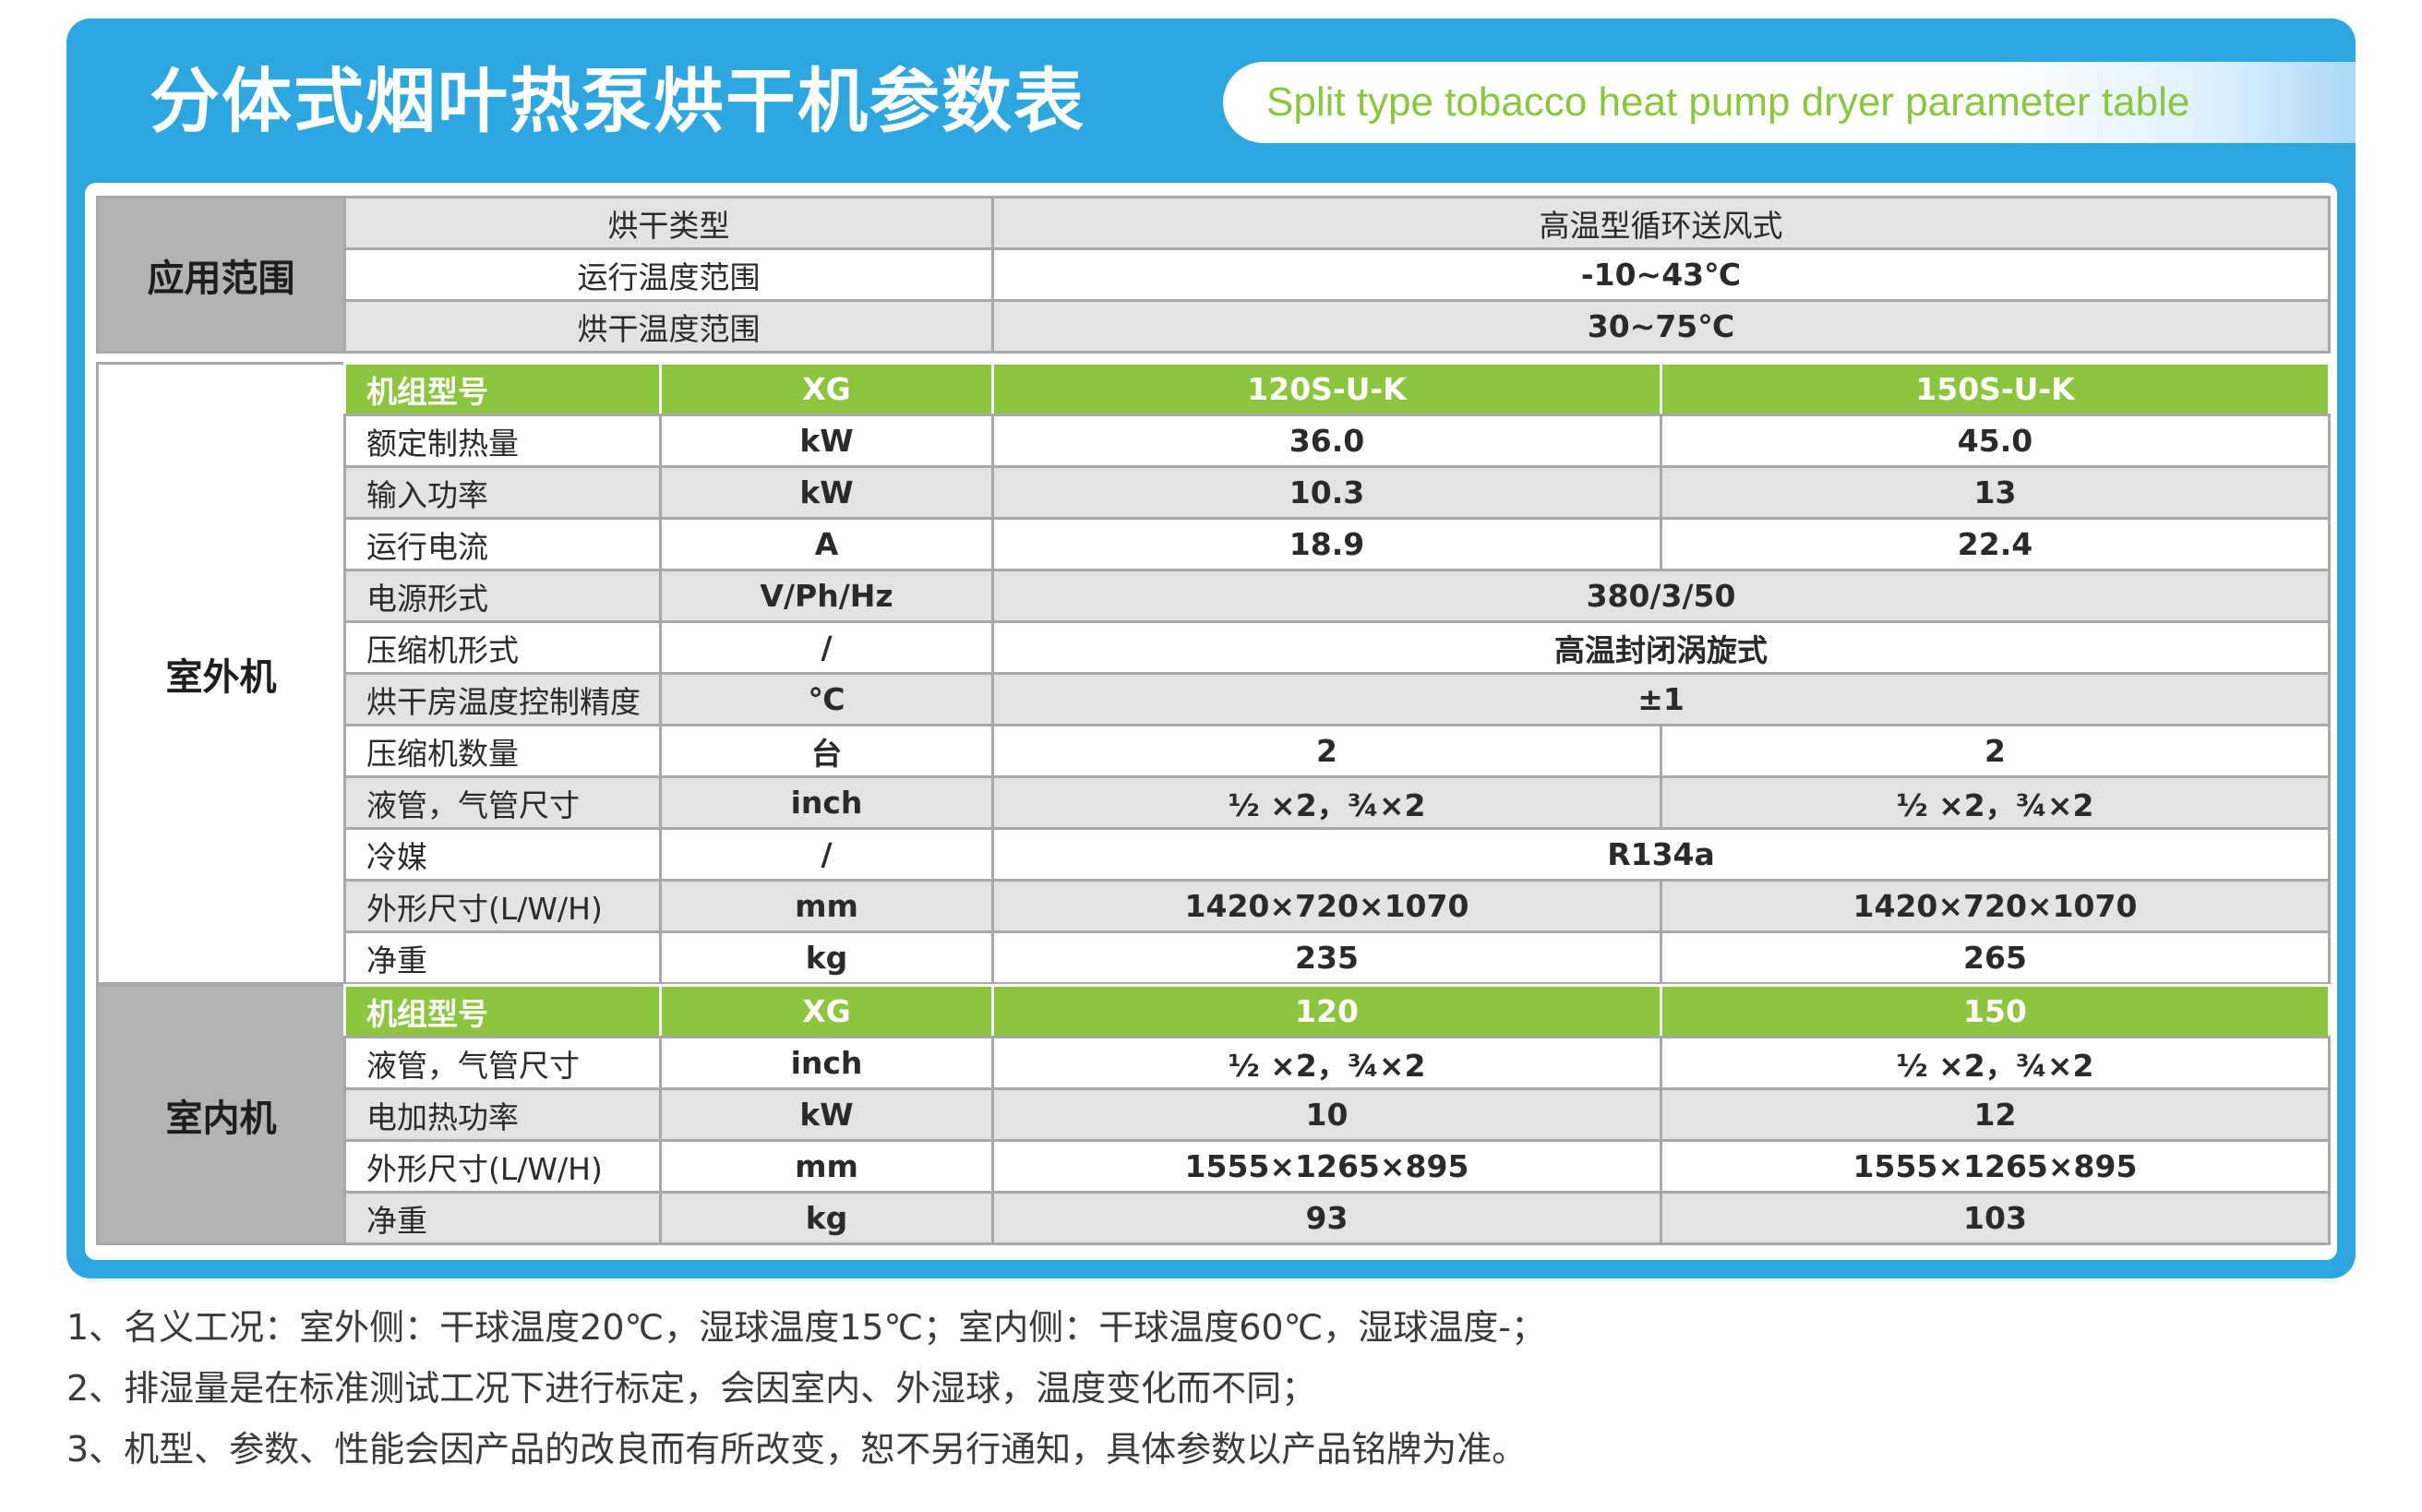 The image size is (2422, 1512). Describe the element at coordinates (1661, 223) in the screenshot. I see `spec-value: 高温型循环送风式` at that location.